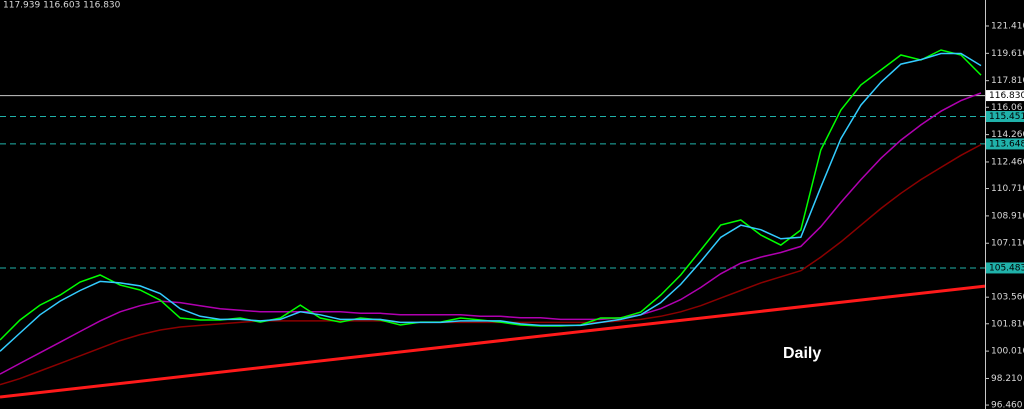 This screenshot has height=409, width=1024. What do you see at coordinates (1007, 324) in the screenshot?
I see `y-tick-label: 101.810` at bounding box center [1007, 324].